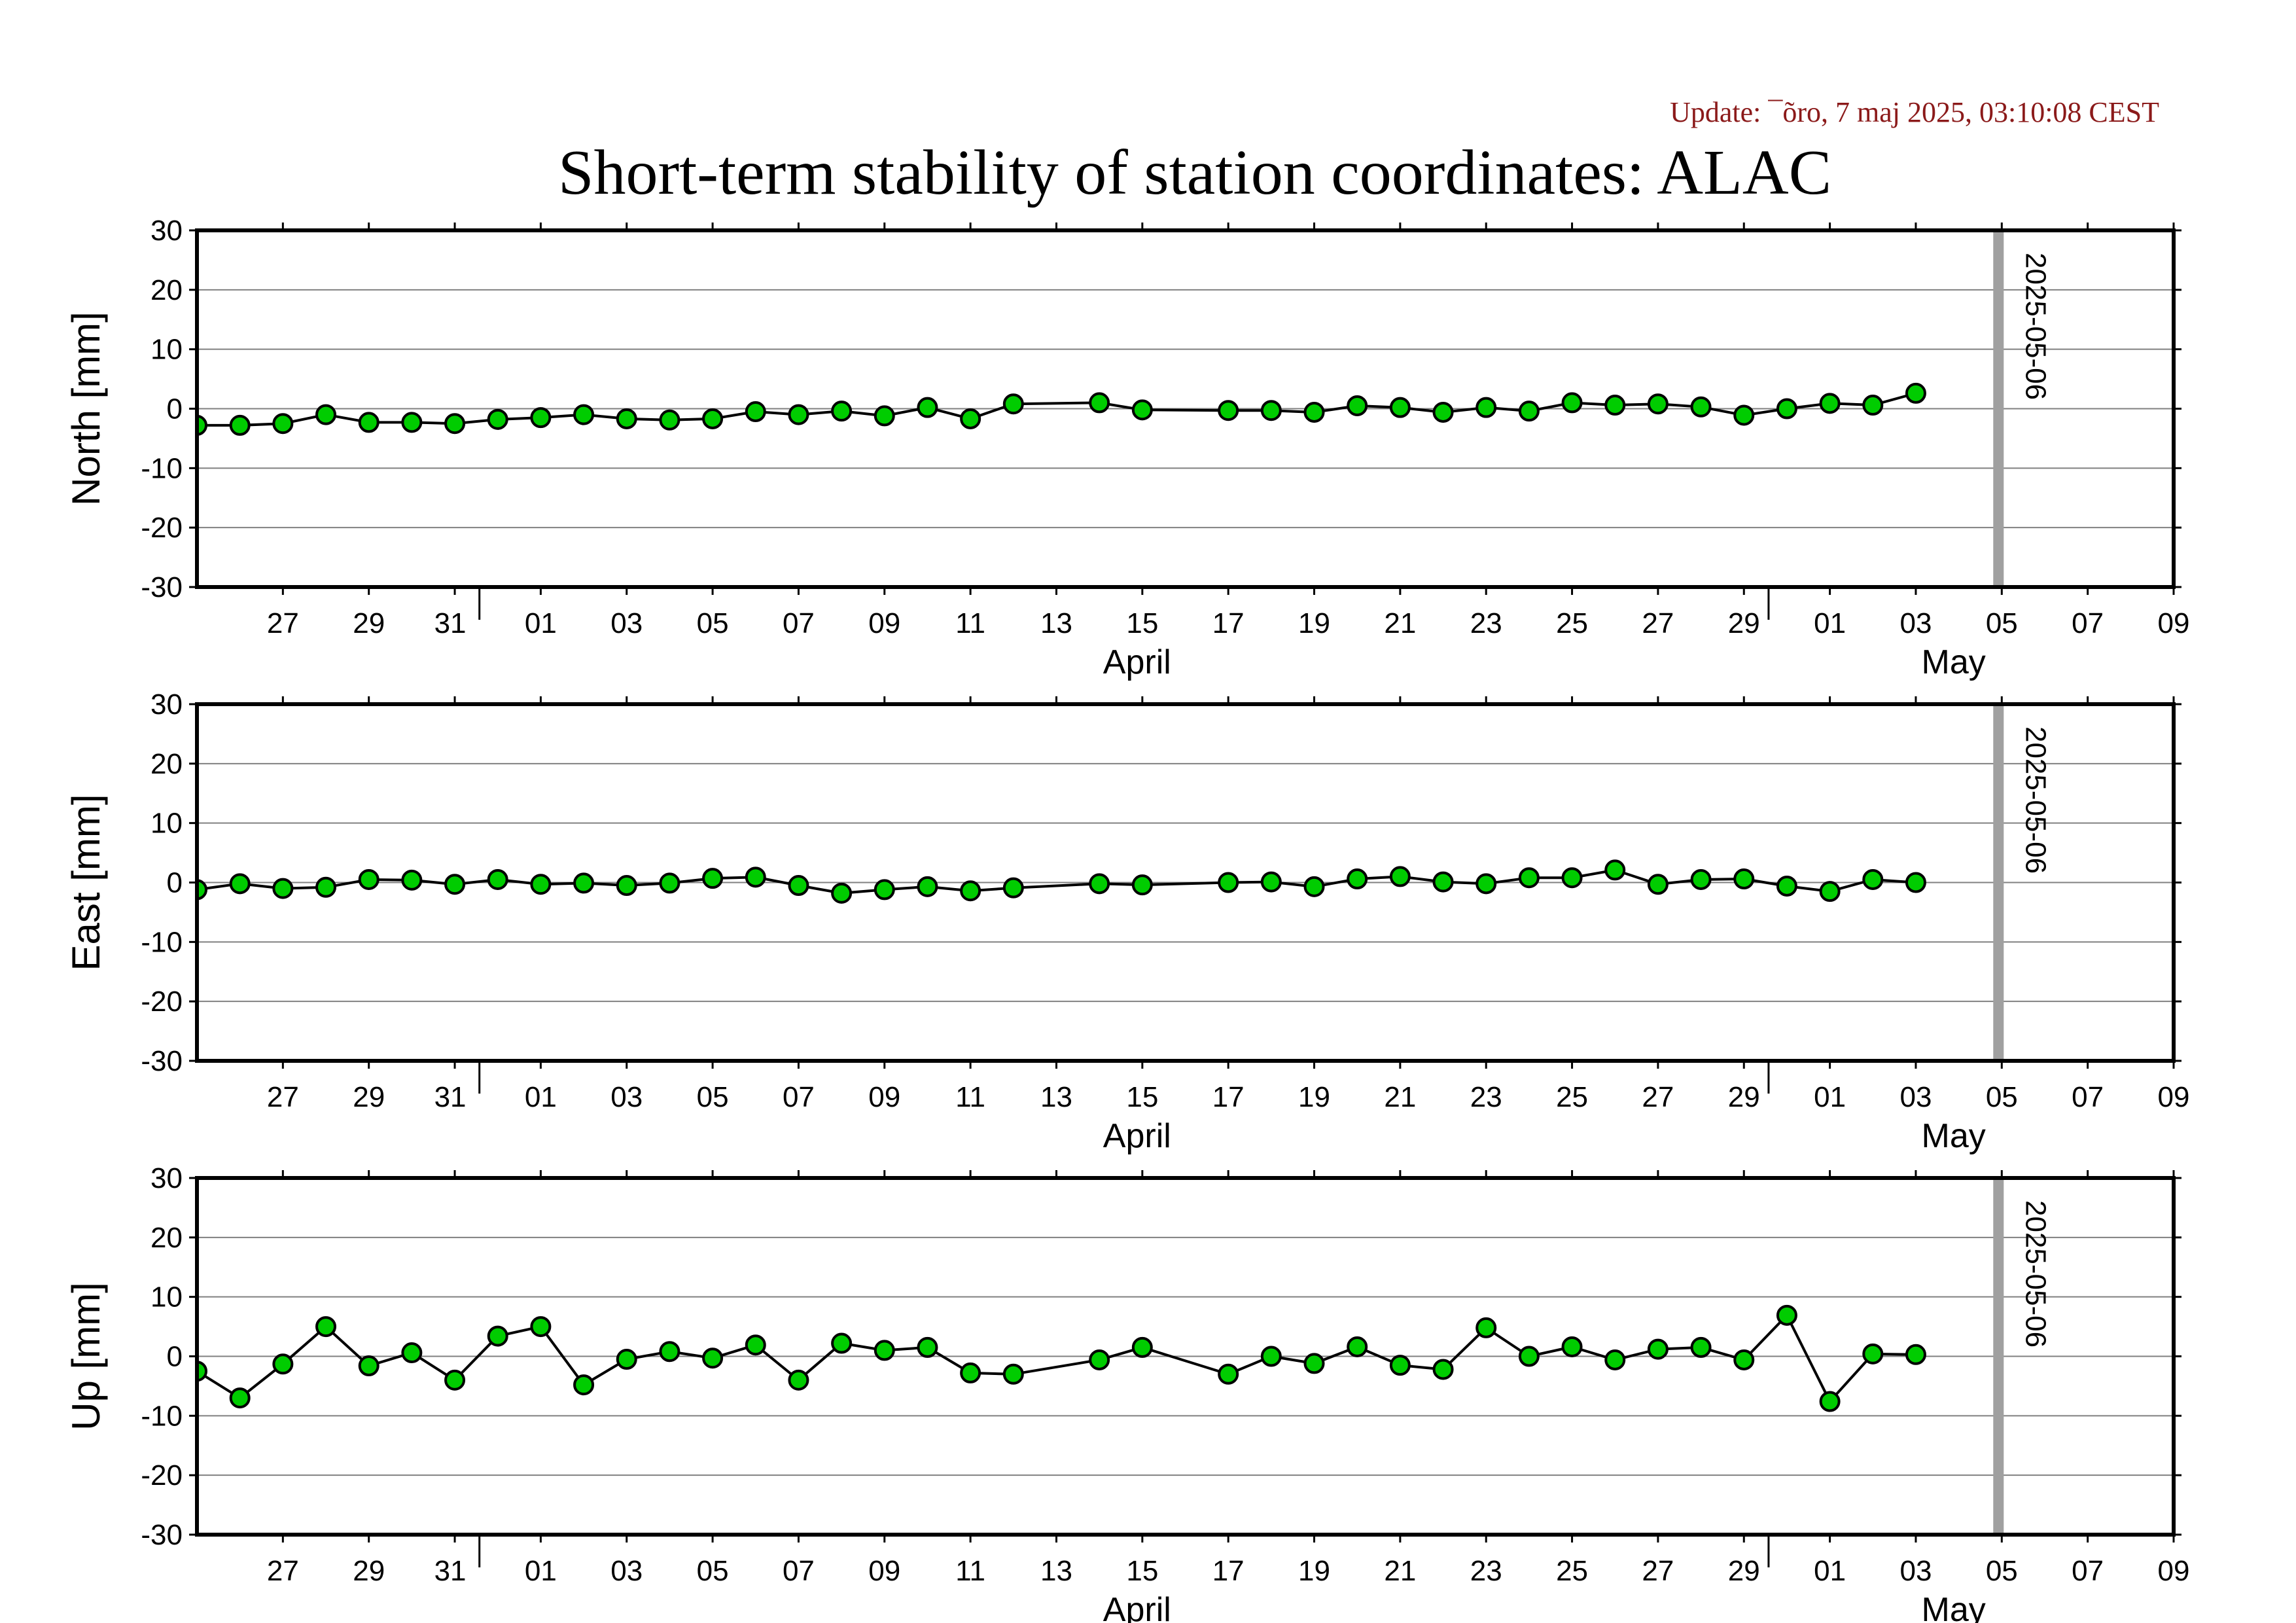 The image size is (2296, 1623). Describe the element at coordinates (283, 1097) in the screenshot. I see `x-tick-label: 27` at that location.